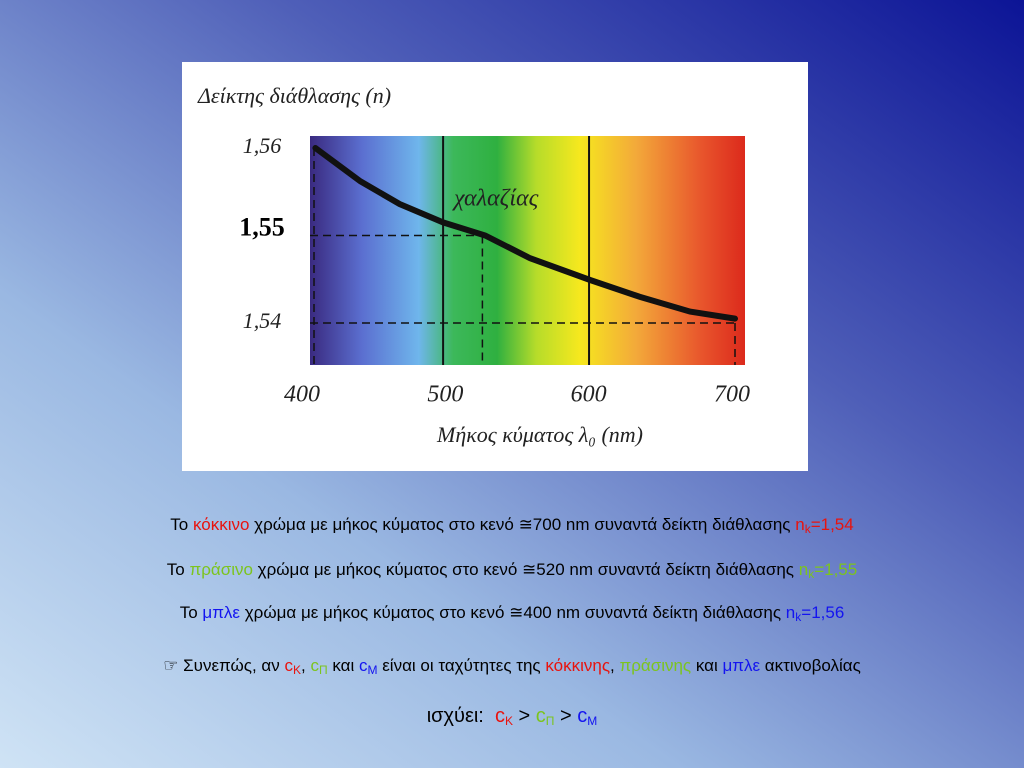 The height and width of the screenshot is (768, 1024). Describe the element at coordinates (221, 524) in the screenshot. I see `text-segment: κόκκινο` at that location.